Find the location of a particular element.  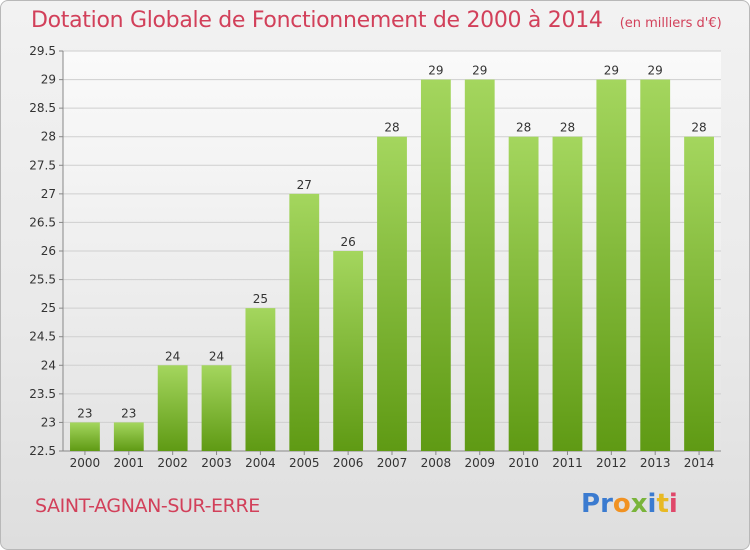

y-tick-label: 29 is located at coordinates (48, 80).